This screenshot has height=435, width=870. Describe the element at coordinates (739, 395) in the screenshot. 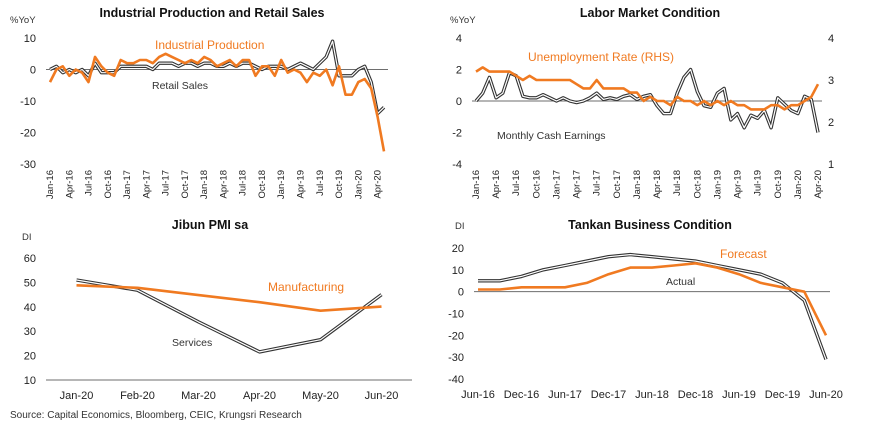

I see `x-tick-label: Jun-19` at that location.